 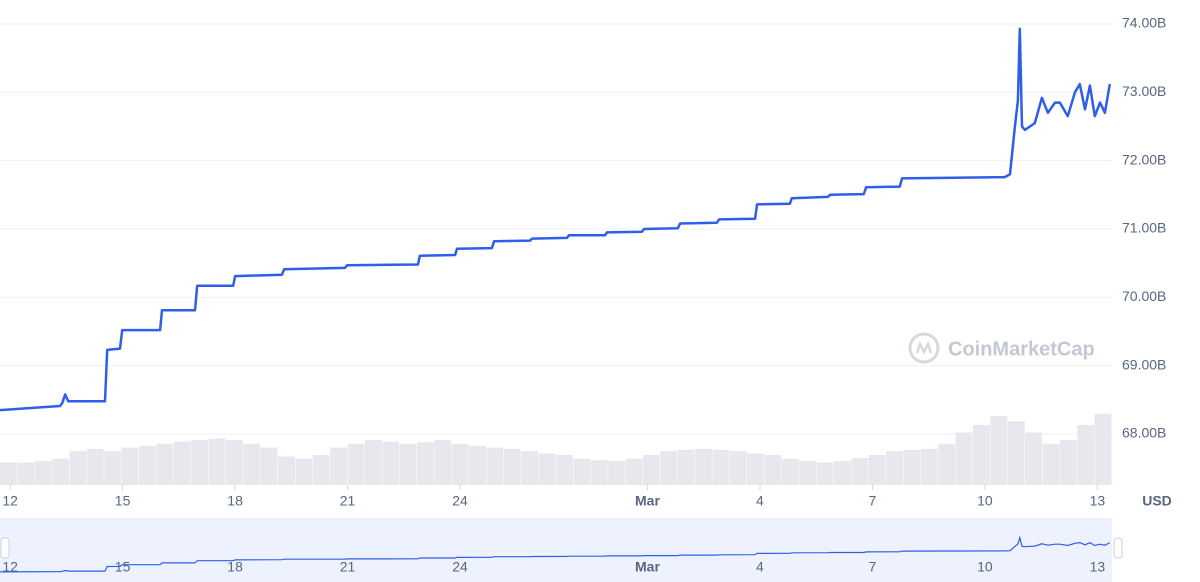 I want to click on navigator-tick-label: 15, so click(x=123, y=567).